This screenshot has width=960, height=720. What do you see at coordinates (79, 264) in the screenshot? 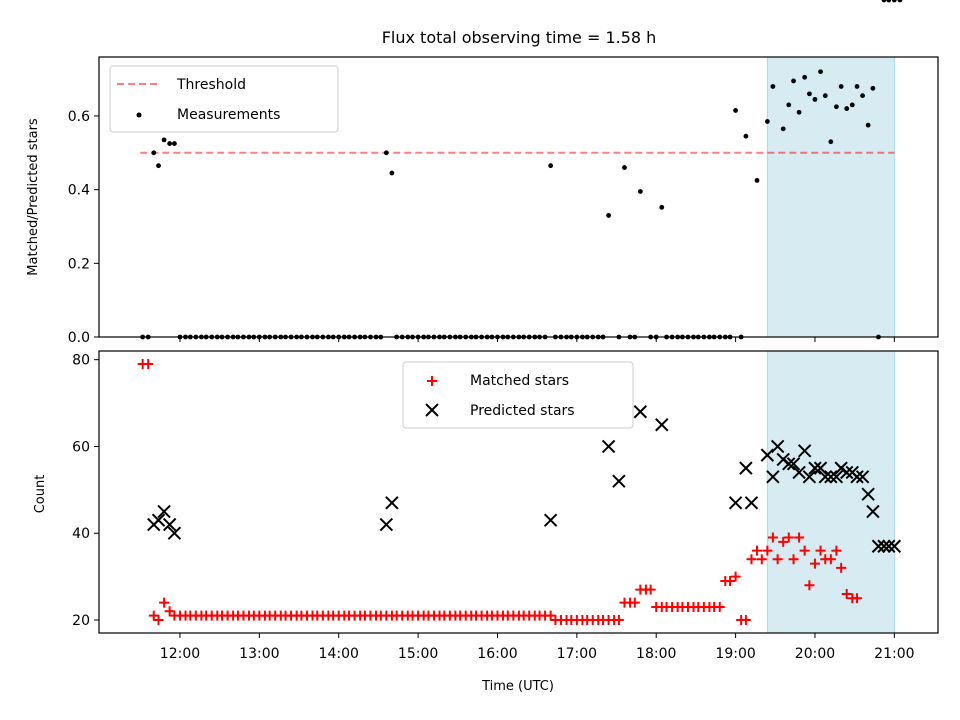
I see `top-y-tick-label: 0.2` at bounding box center [79, 264].